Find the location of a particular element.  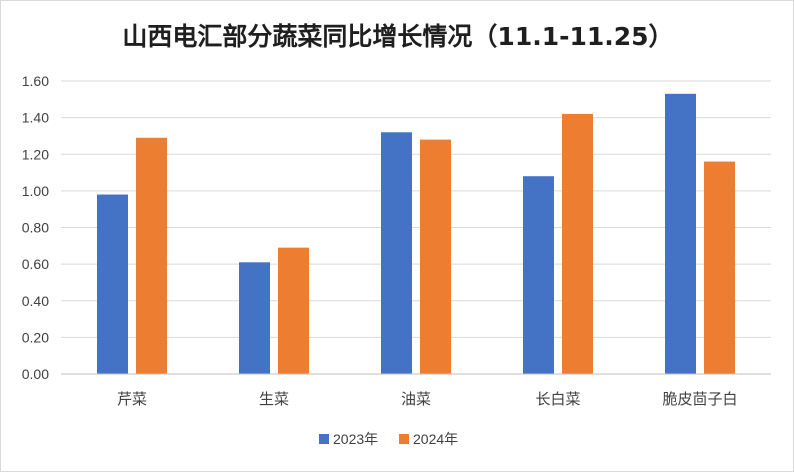

bar-2024年-芹菜 is located at coordinates (151, 255).